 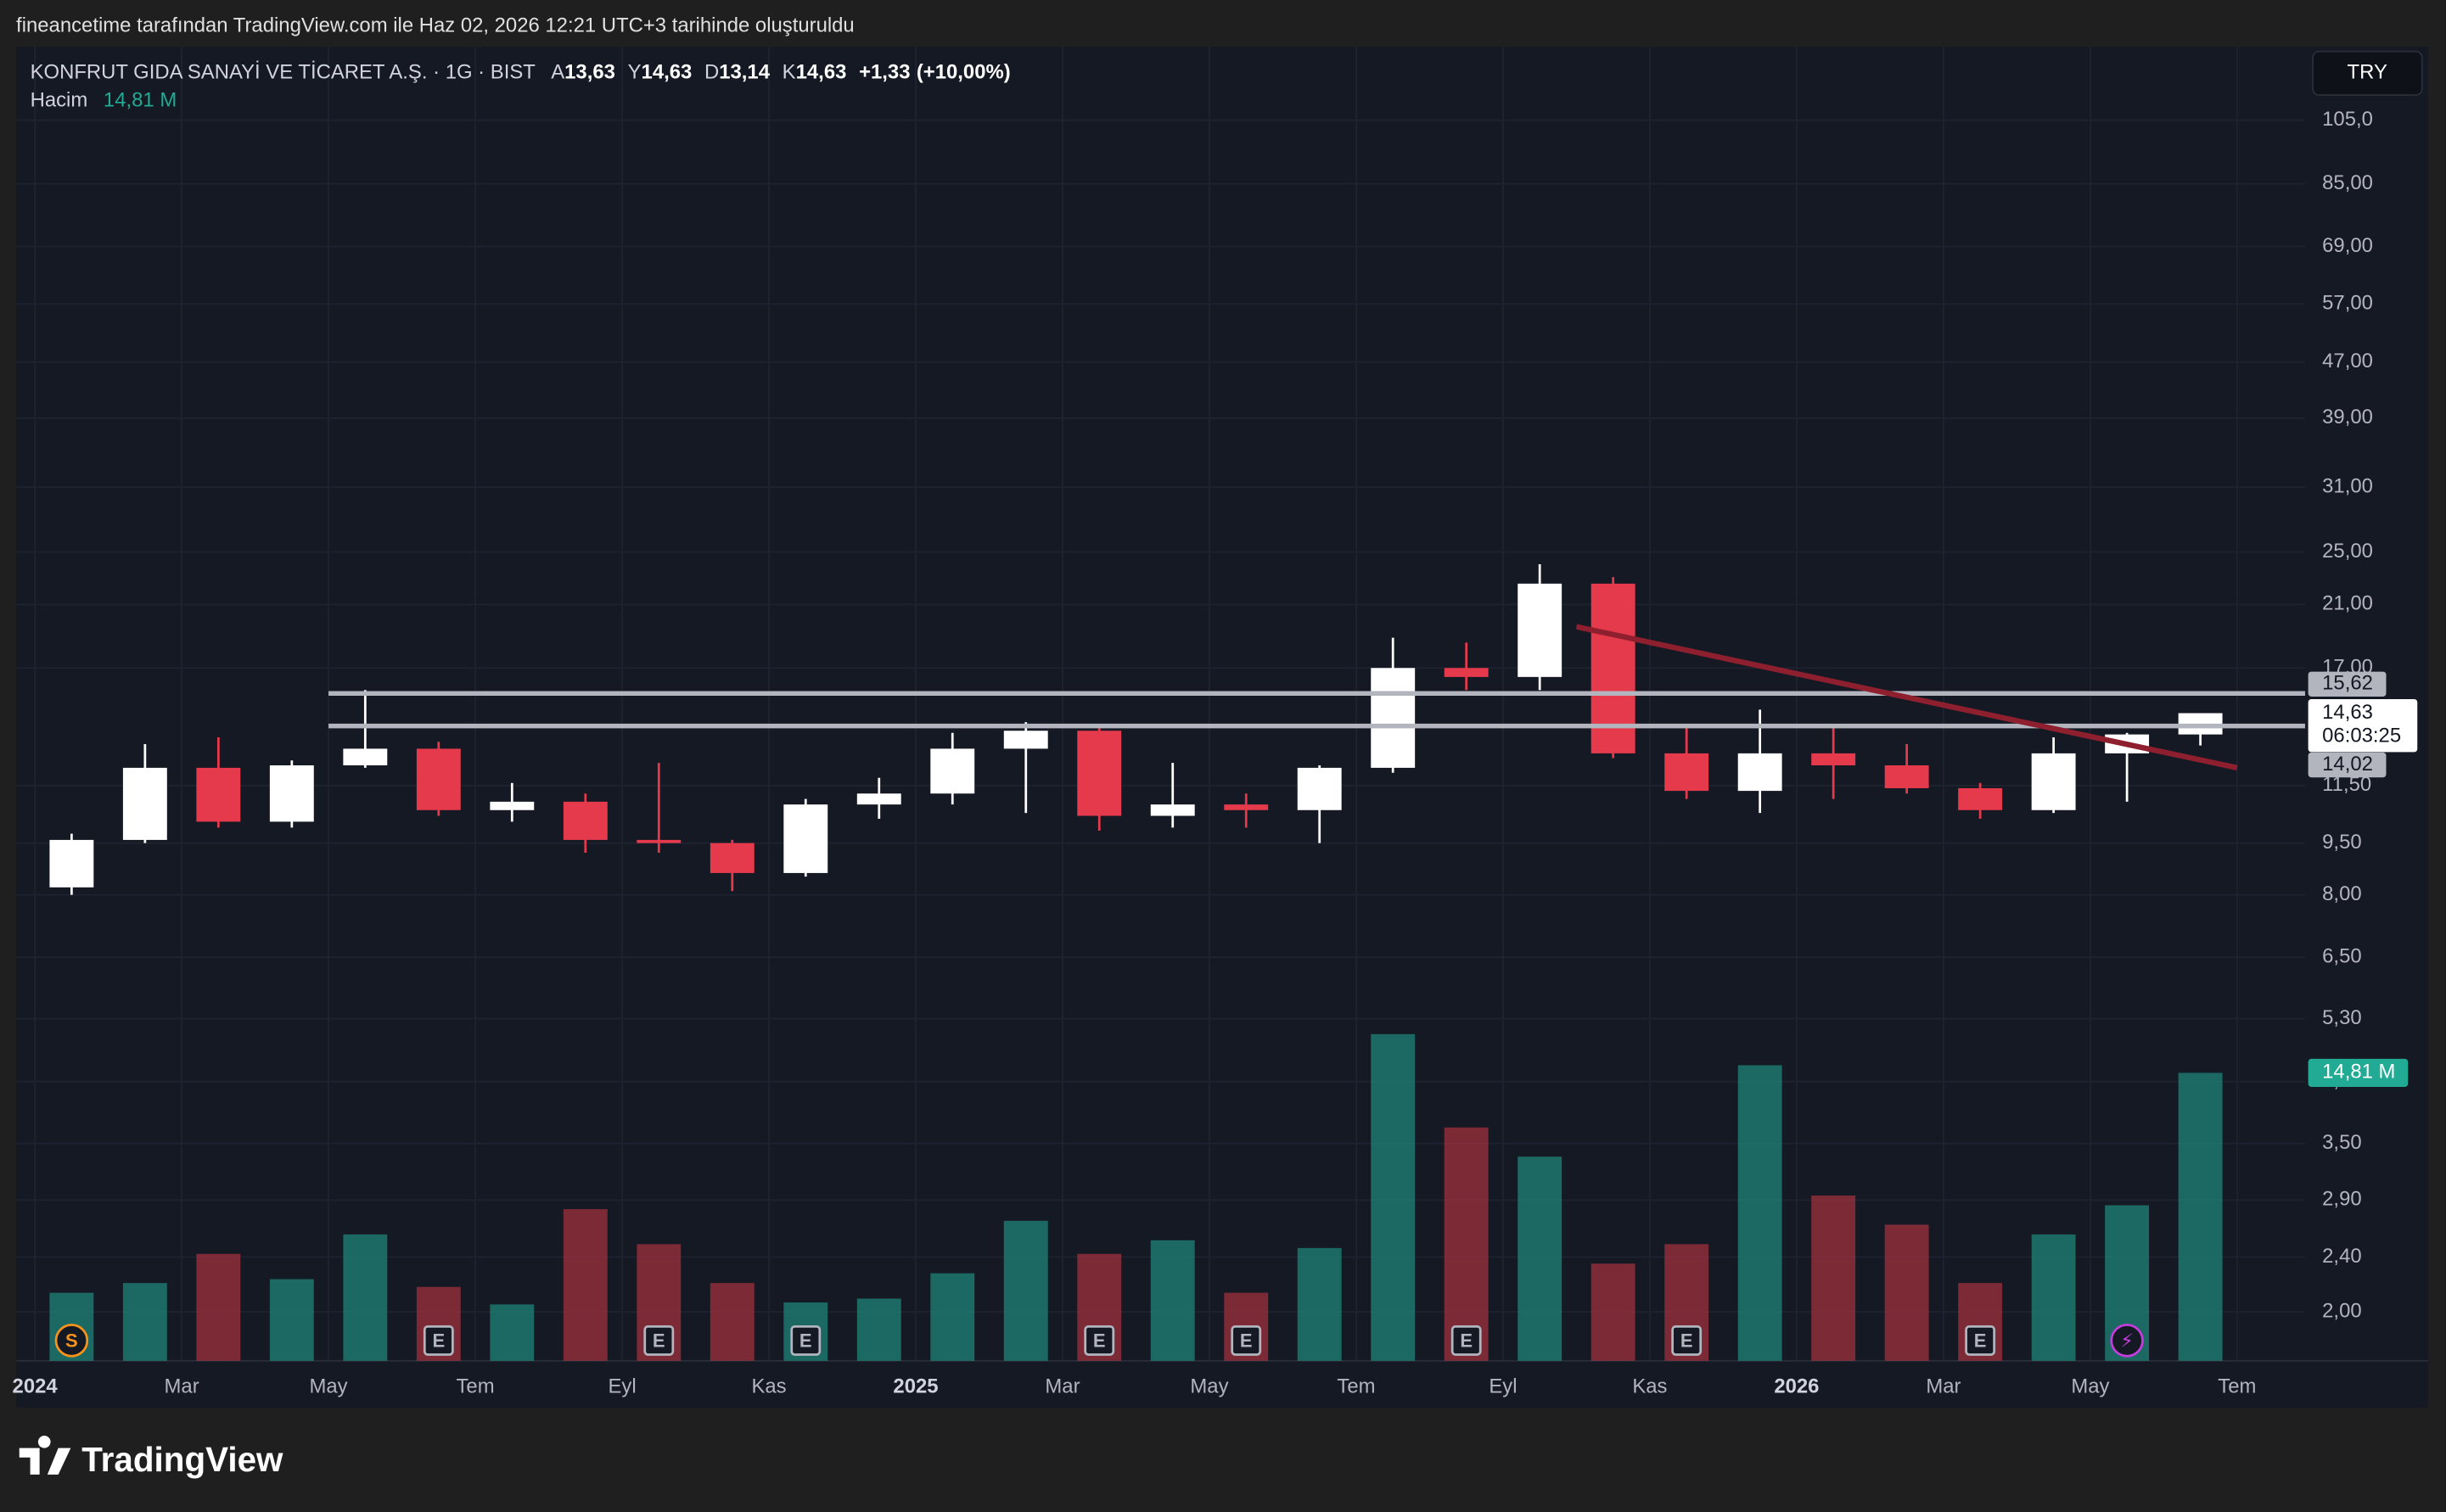 I want to click on y-tick-label: 21,00, so click(x=2347, y=603).